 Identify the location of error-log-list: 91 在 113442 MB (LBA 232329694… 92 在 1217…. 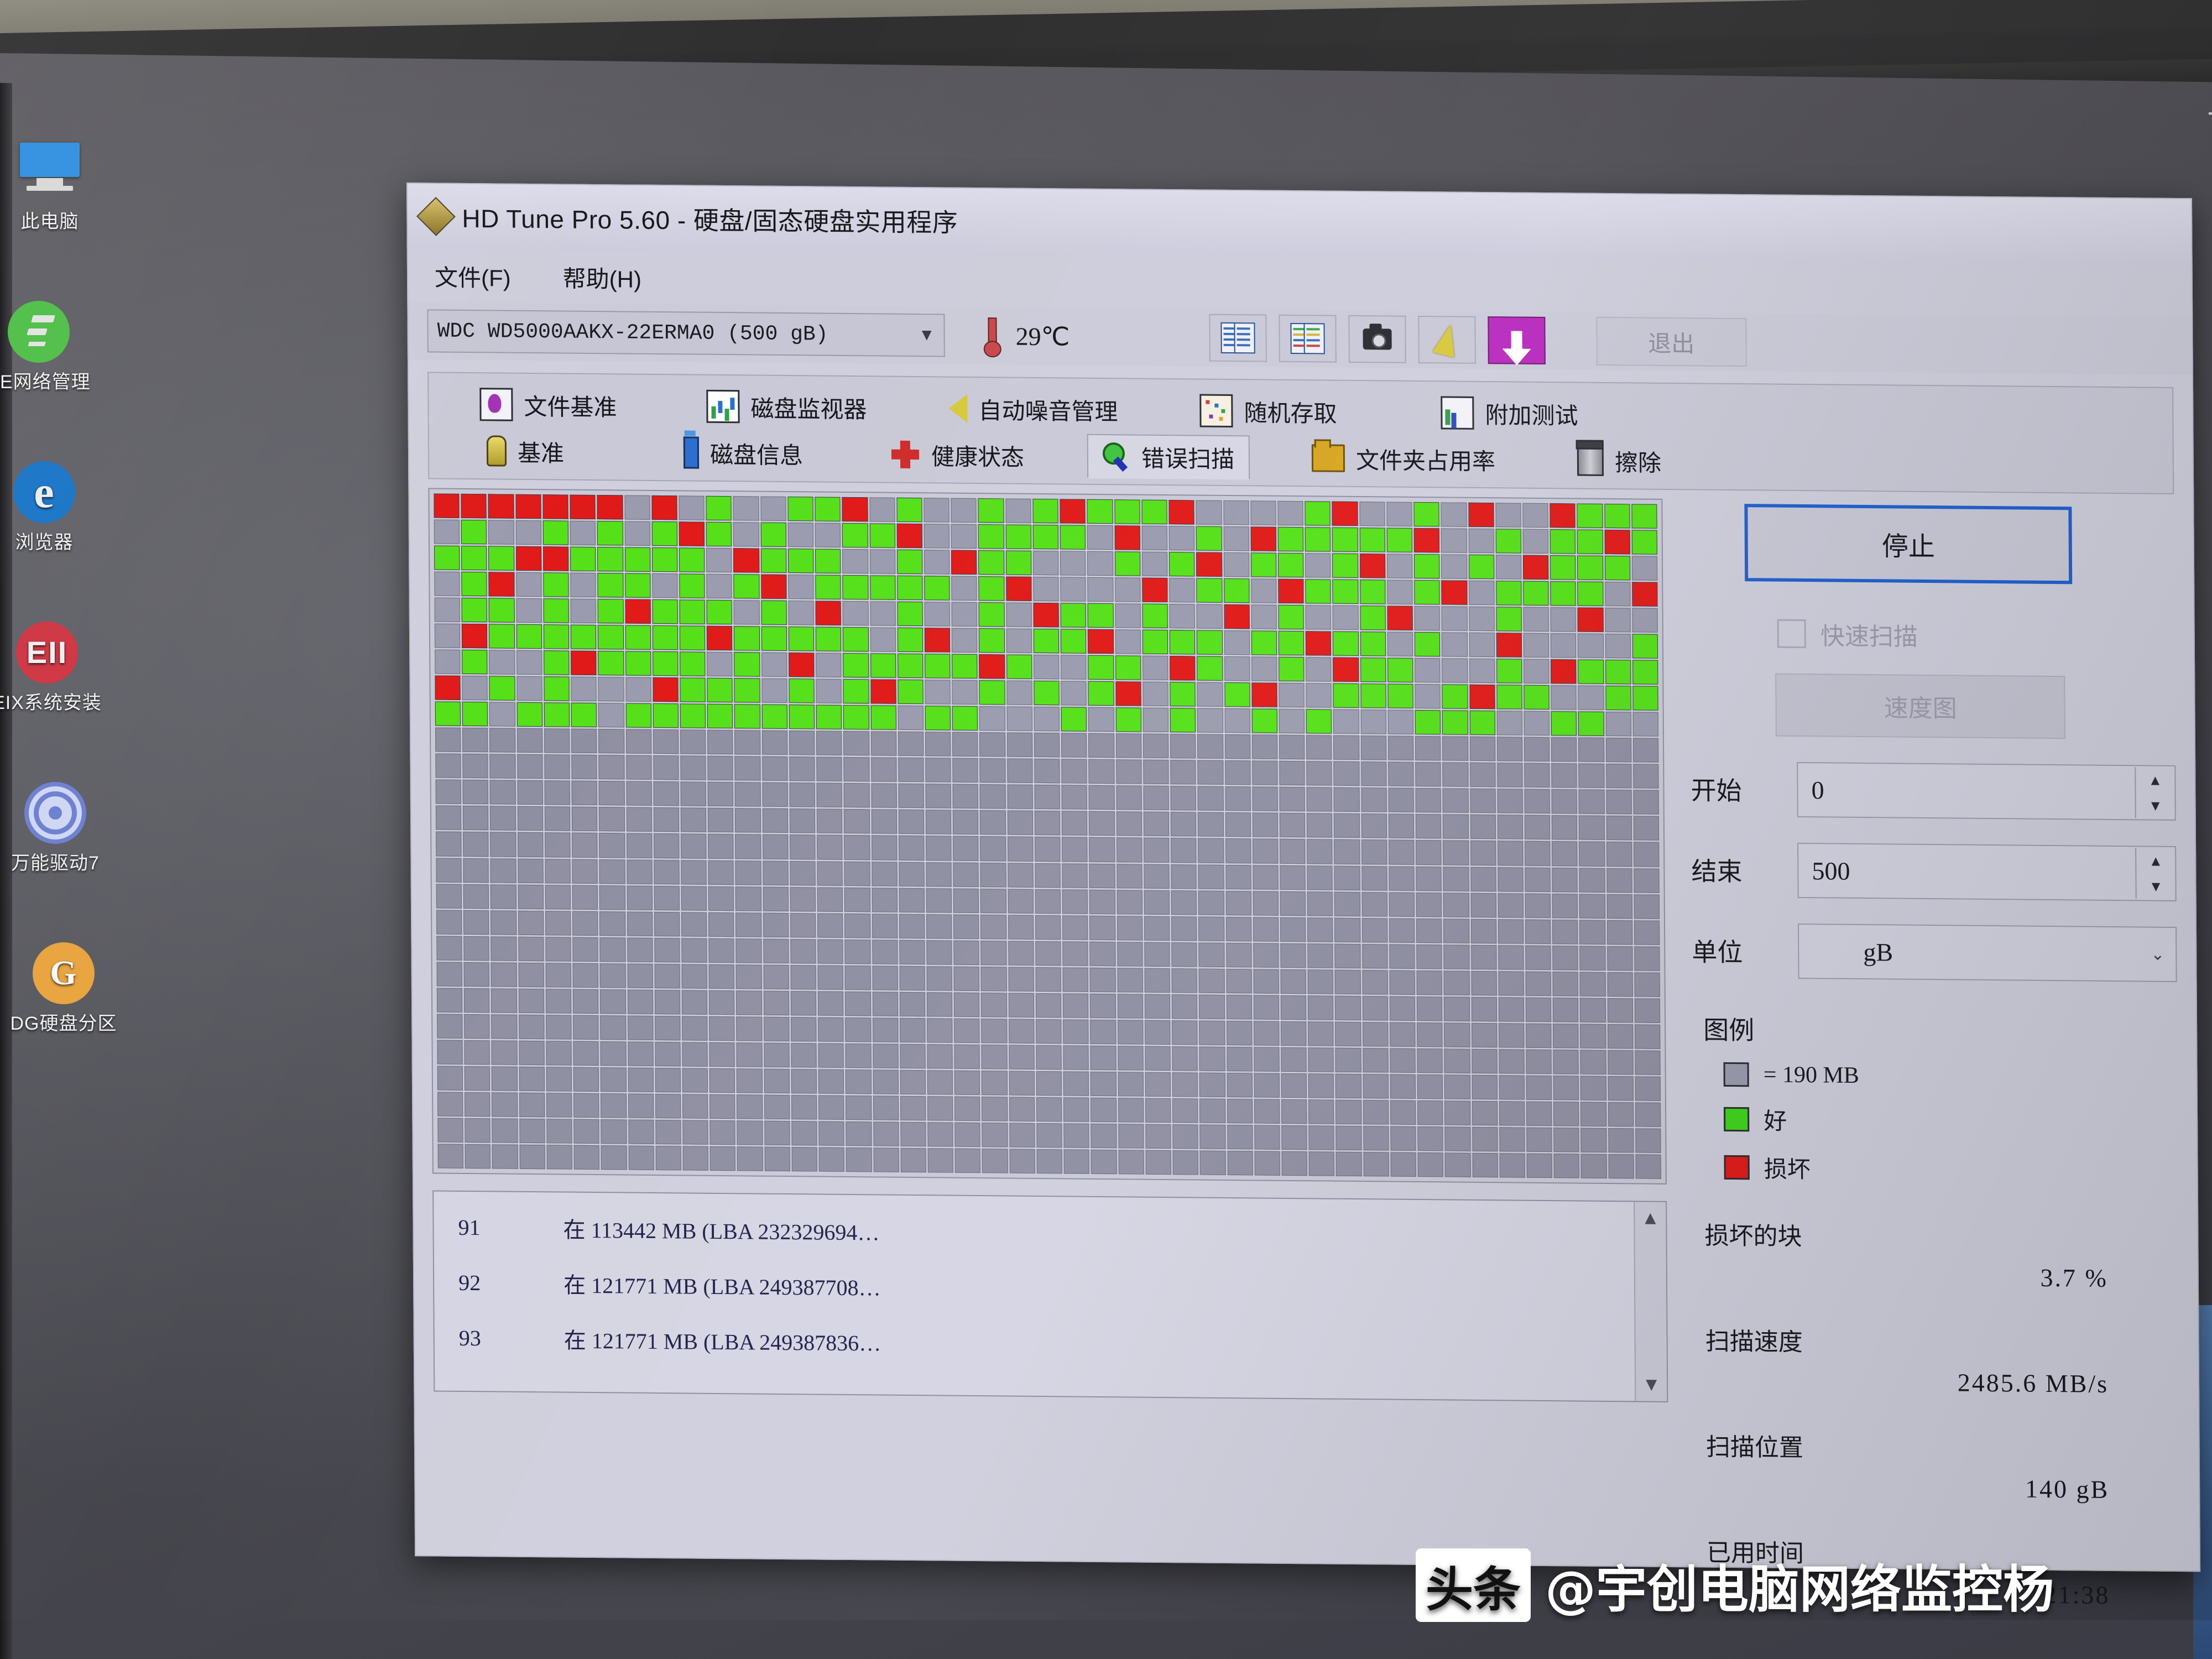
(1050, 1296).